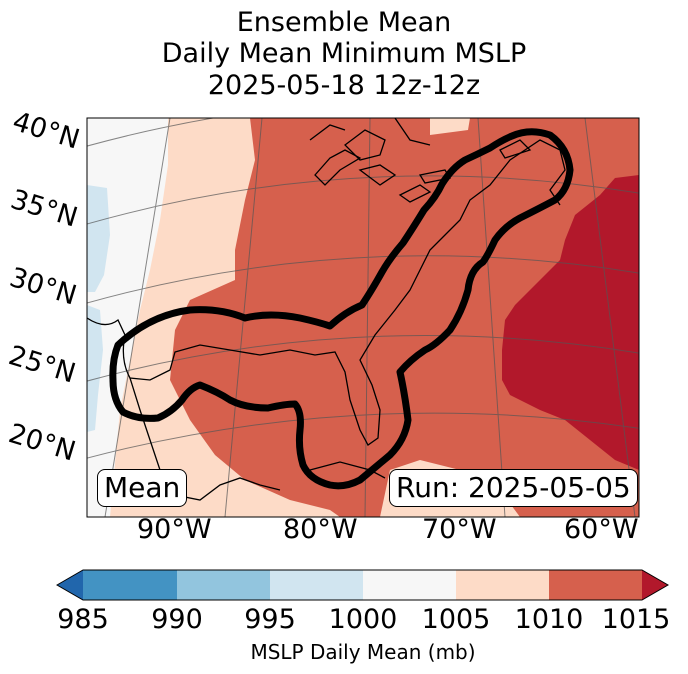 This screenshot has width=688, height=674. Describe the element at coordinates (344, 53) in the screenshot. I see `title-line-2: Daily Mean Minimum MSLP` at that location.